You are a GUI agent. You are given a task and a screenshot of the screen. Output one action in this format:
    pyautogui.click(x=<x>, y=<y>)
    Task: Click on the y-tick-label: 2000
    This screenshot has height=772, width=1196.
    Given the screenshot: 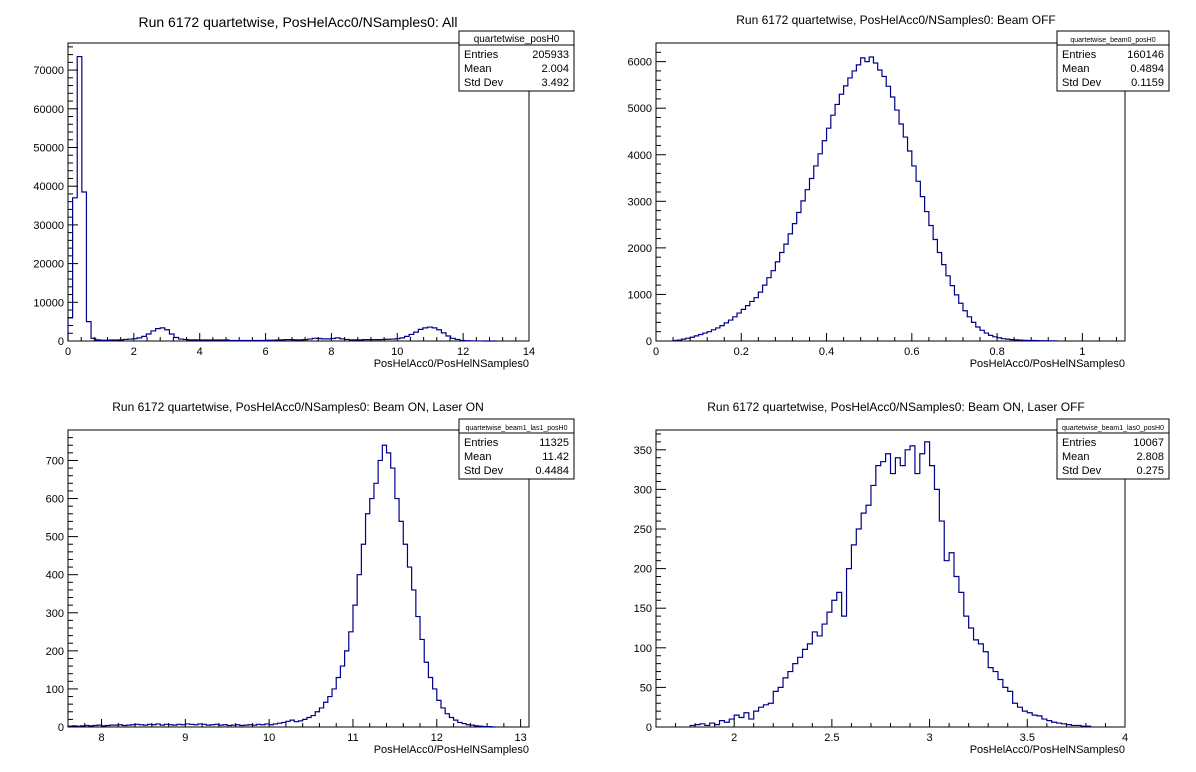 What is the action you would take?
    pyautogui.click(x=640, y=249)
    